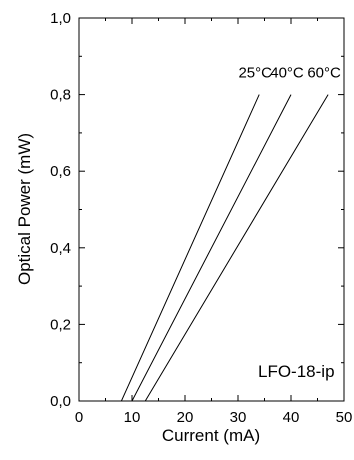 This screenshot has width=354, height=460. I want to click on series-label-1: 25°C, so click(255, 73).